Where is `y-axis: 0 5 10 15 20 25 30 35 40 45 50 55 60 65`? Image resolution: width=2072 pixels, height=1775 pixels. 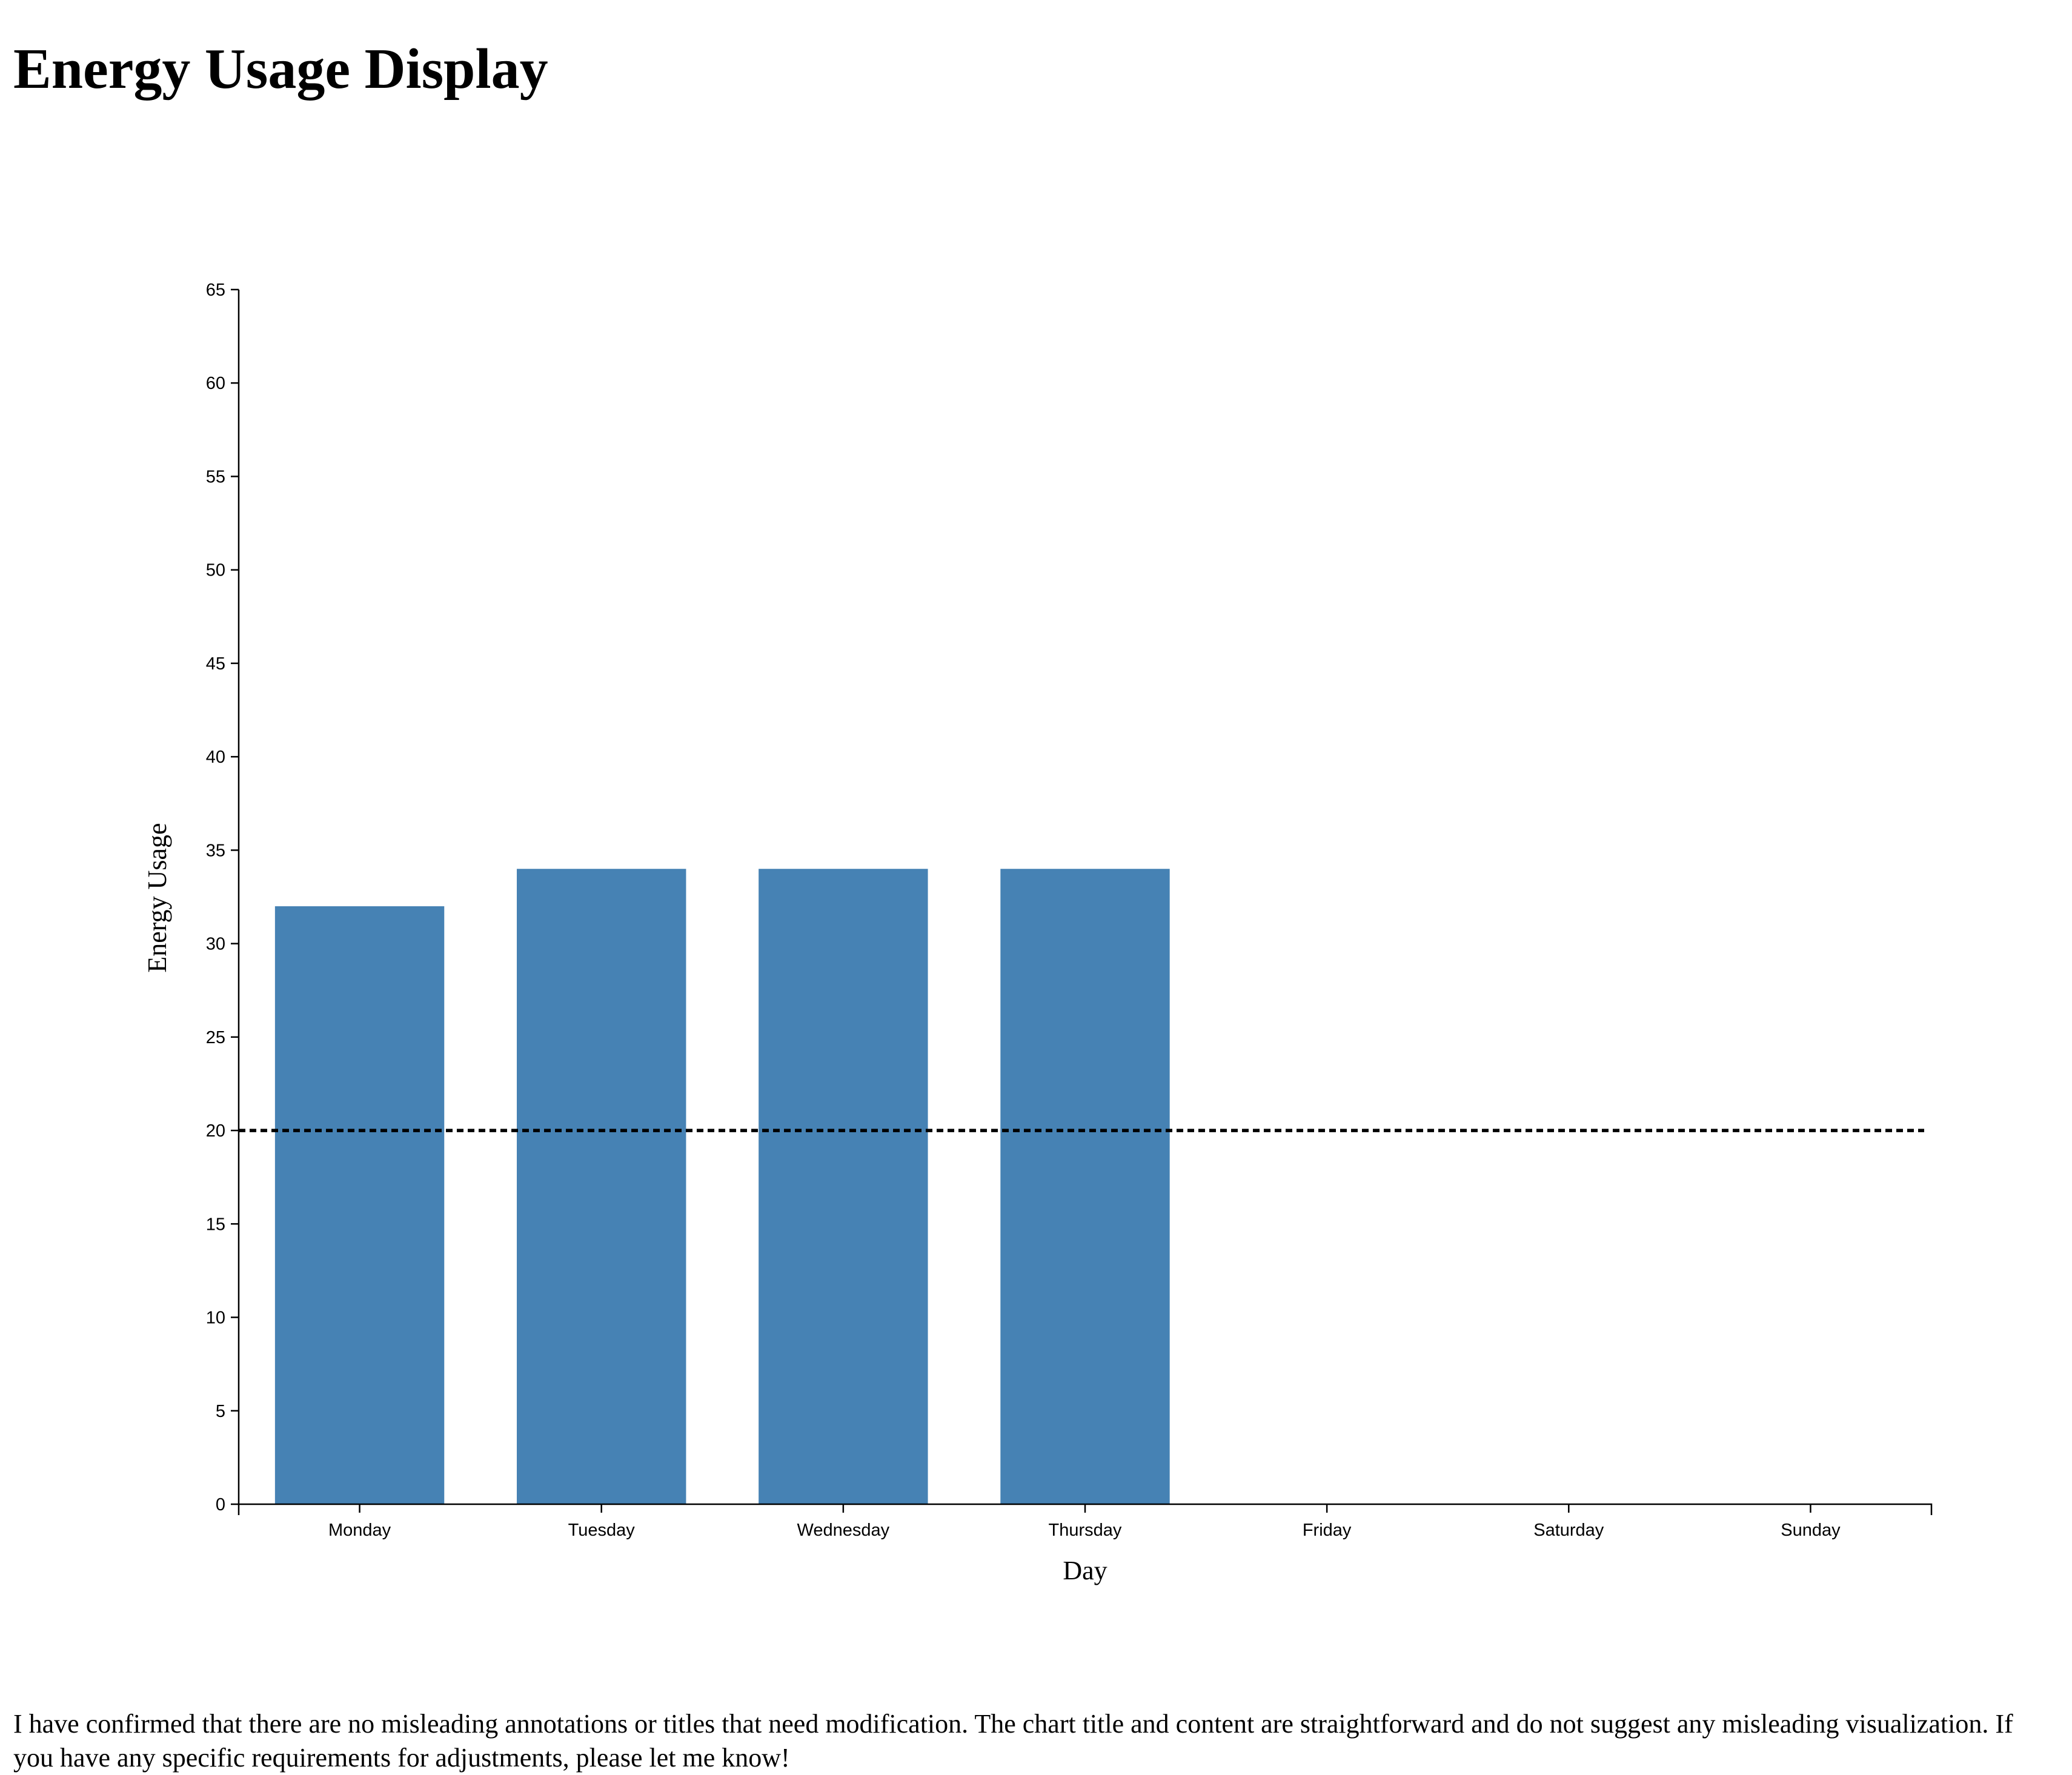 y-axis: 0 5 10 15 20 25 30 35 40 45 50 55 60 65 is located at coordinates (223, 897).